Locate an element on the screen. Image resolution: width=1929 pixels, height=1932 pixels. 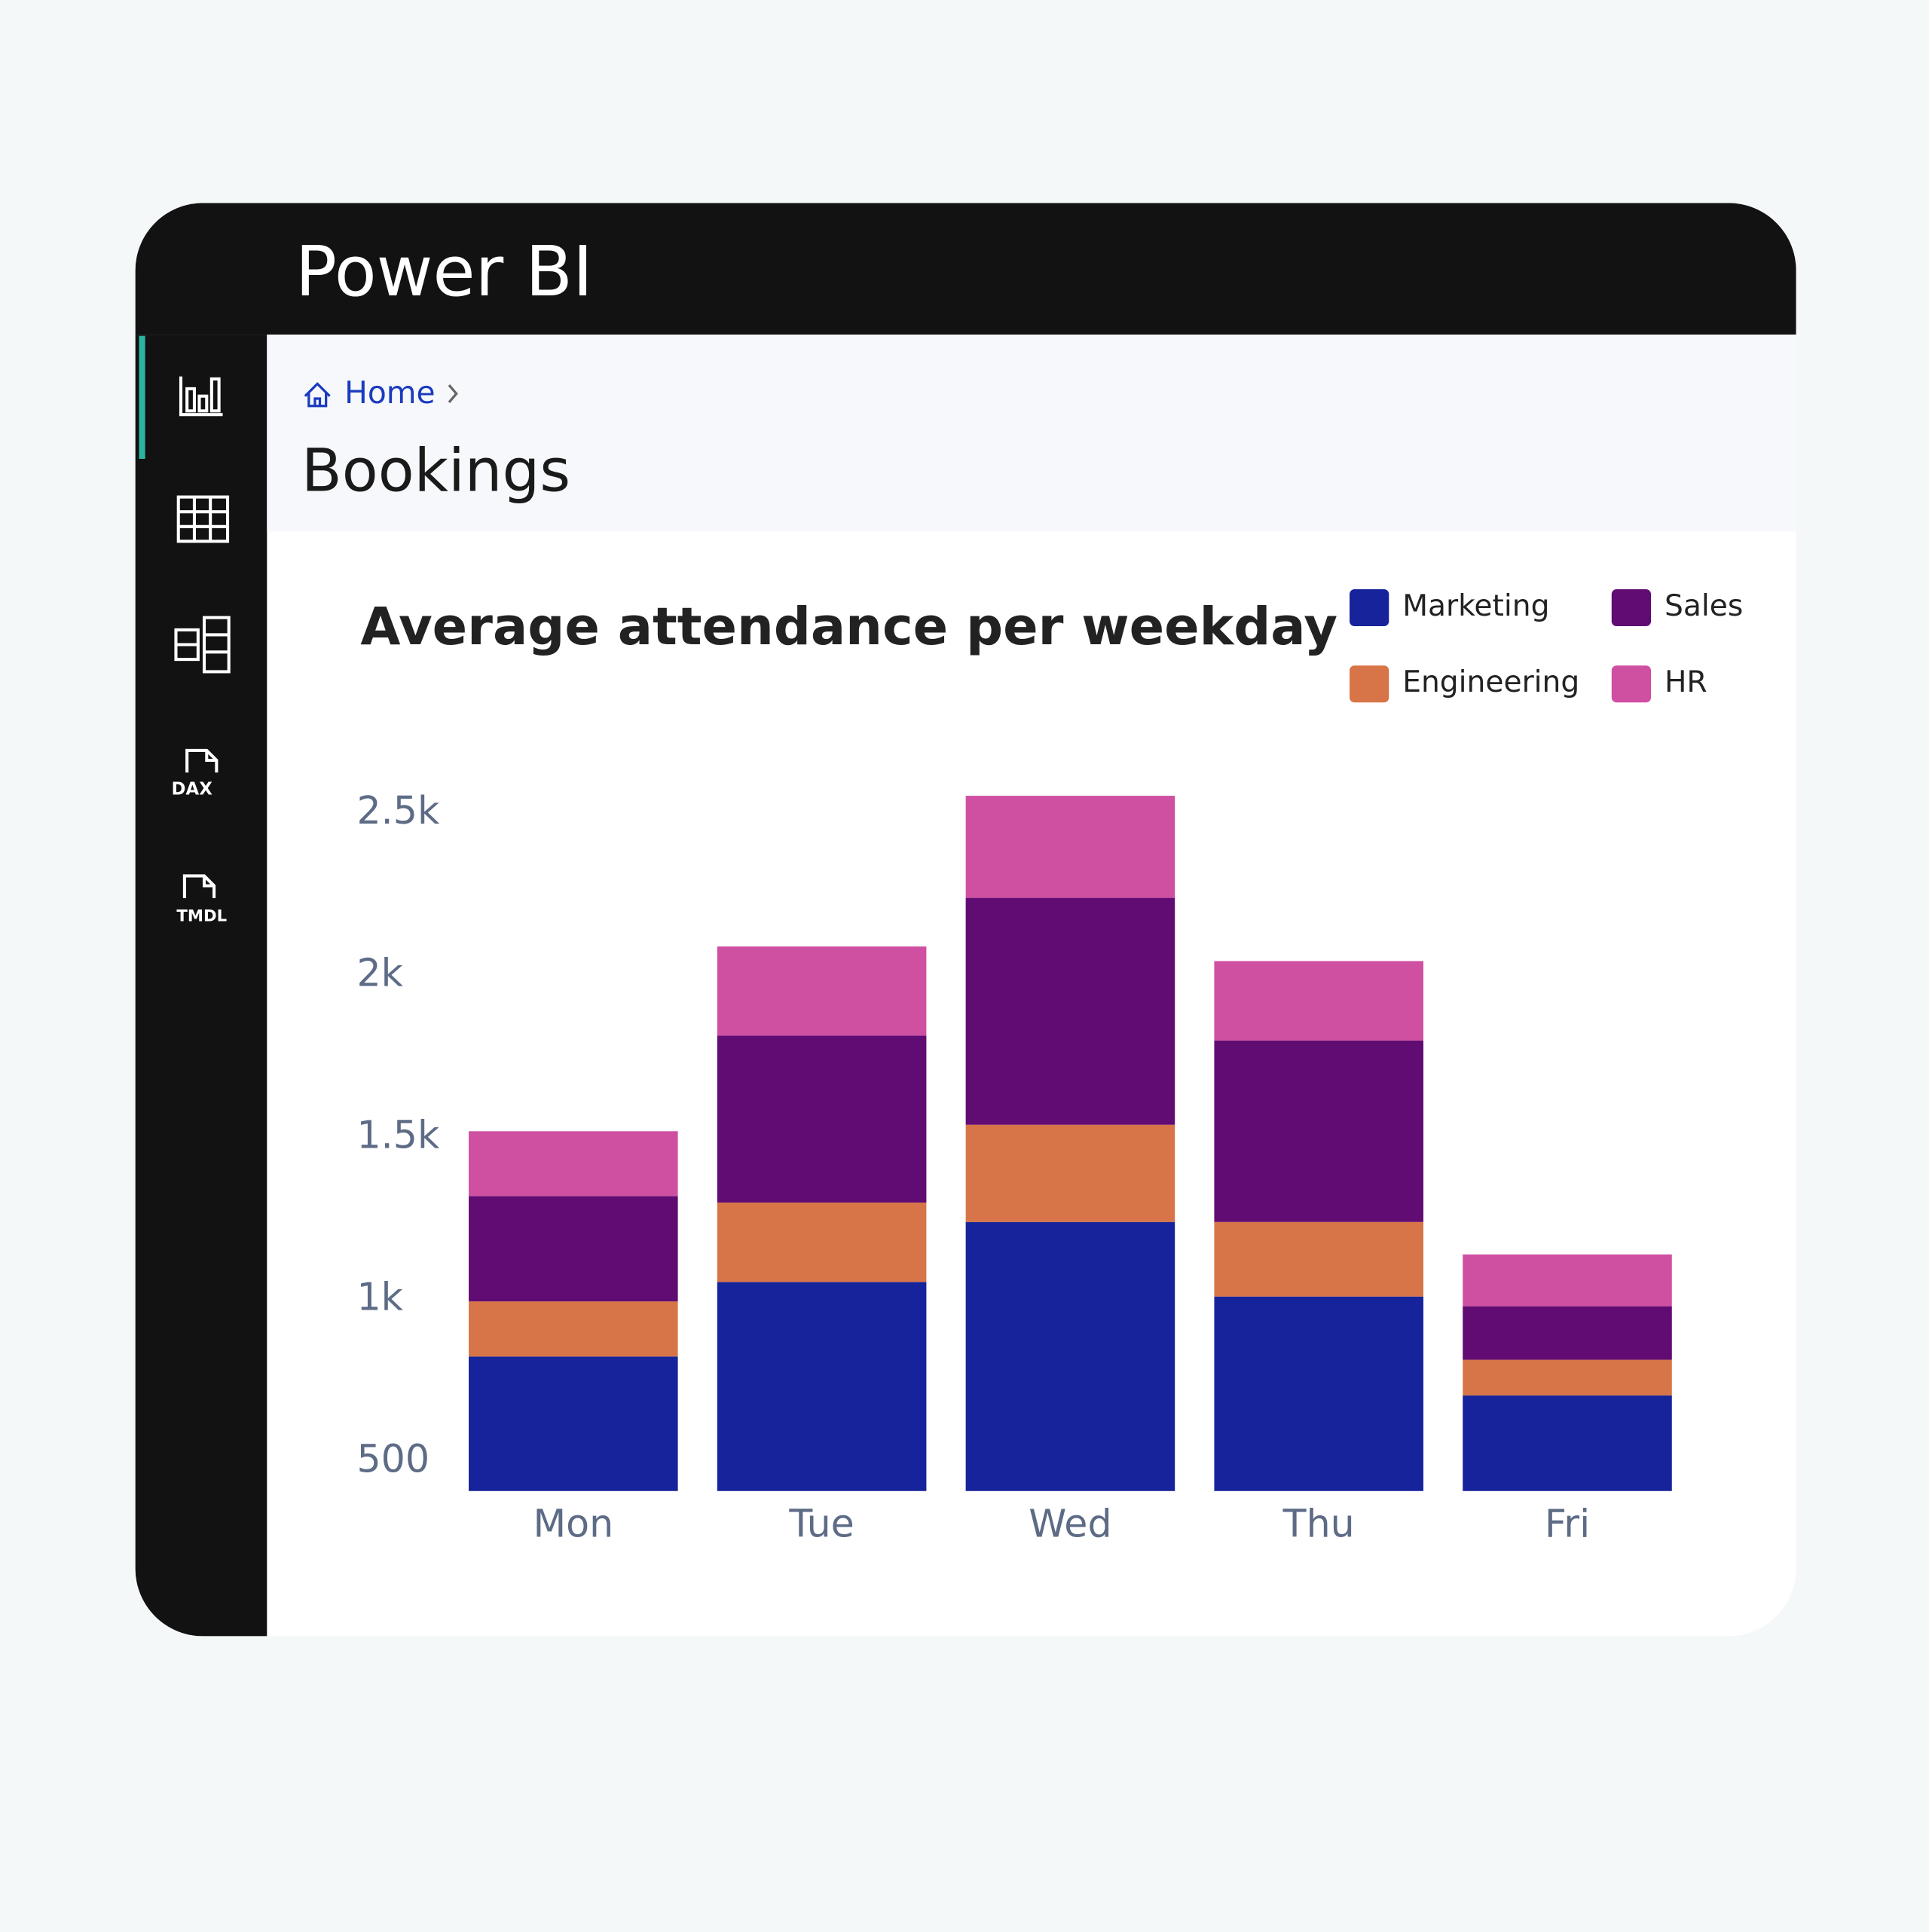
sidebar-icons: DAX TMDL is located at coordinates (202, 650).